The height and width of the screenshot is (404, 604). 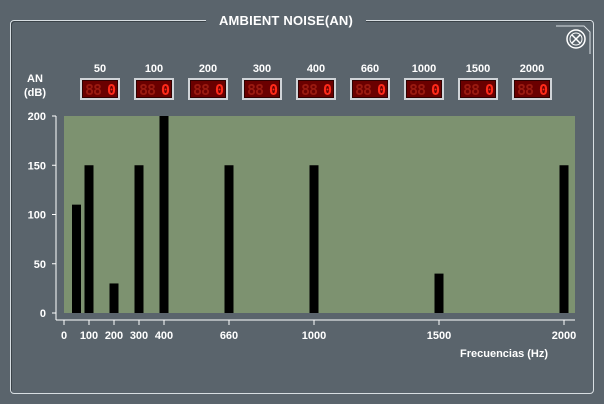 I want to click on title-bar: AMBIENT NOISE(AN), so click(x=286, y=21).